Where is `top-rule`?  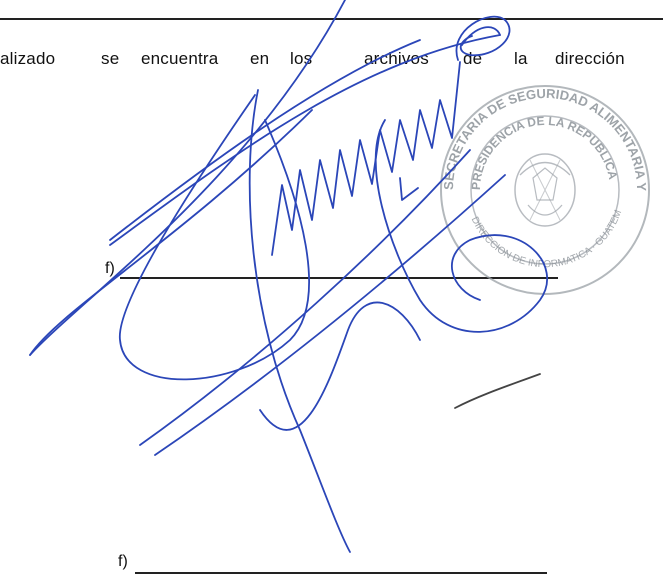
top-rule is located at coordinates (331, 19).